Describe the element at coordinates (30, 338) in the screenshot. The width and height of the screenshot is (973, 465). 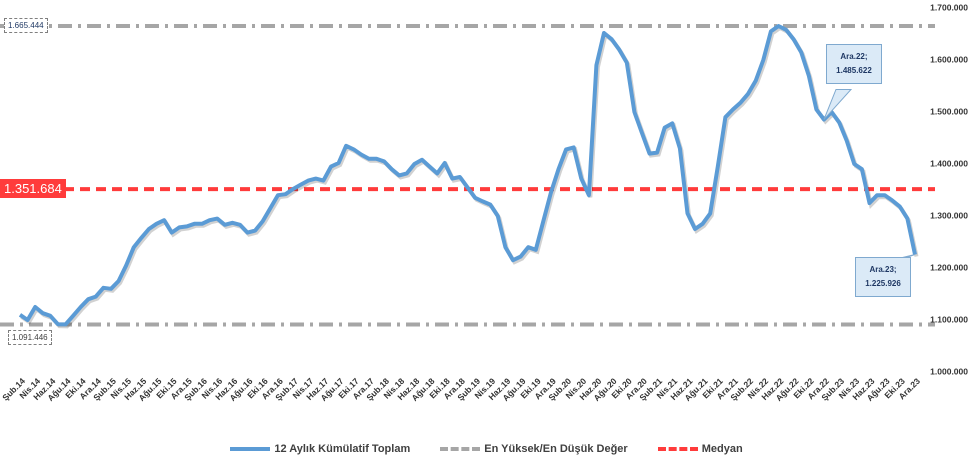
I see `reference-label: 1.091.446` at that location.